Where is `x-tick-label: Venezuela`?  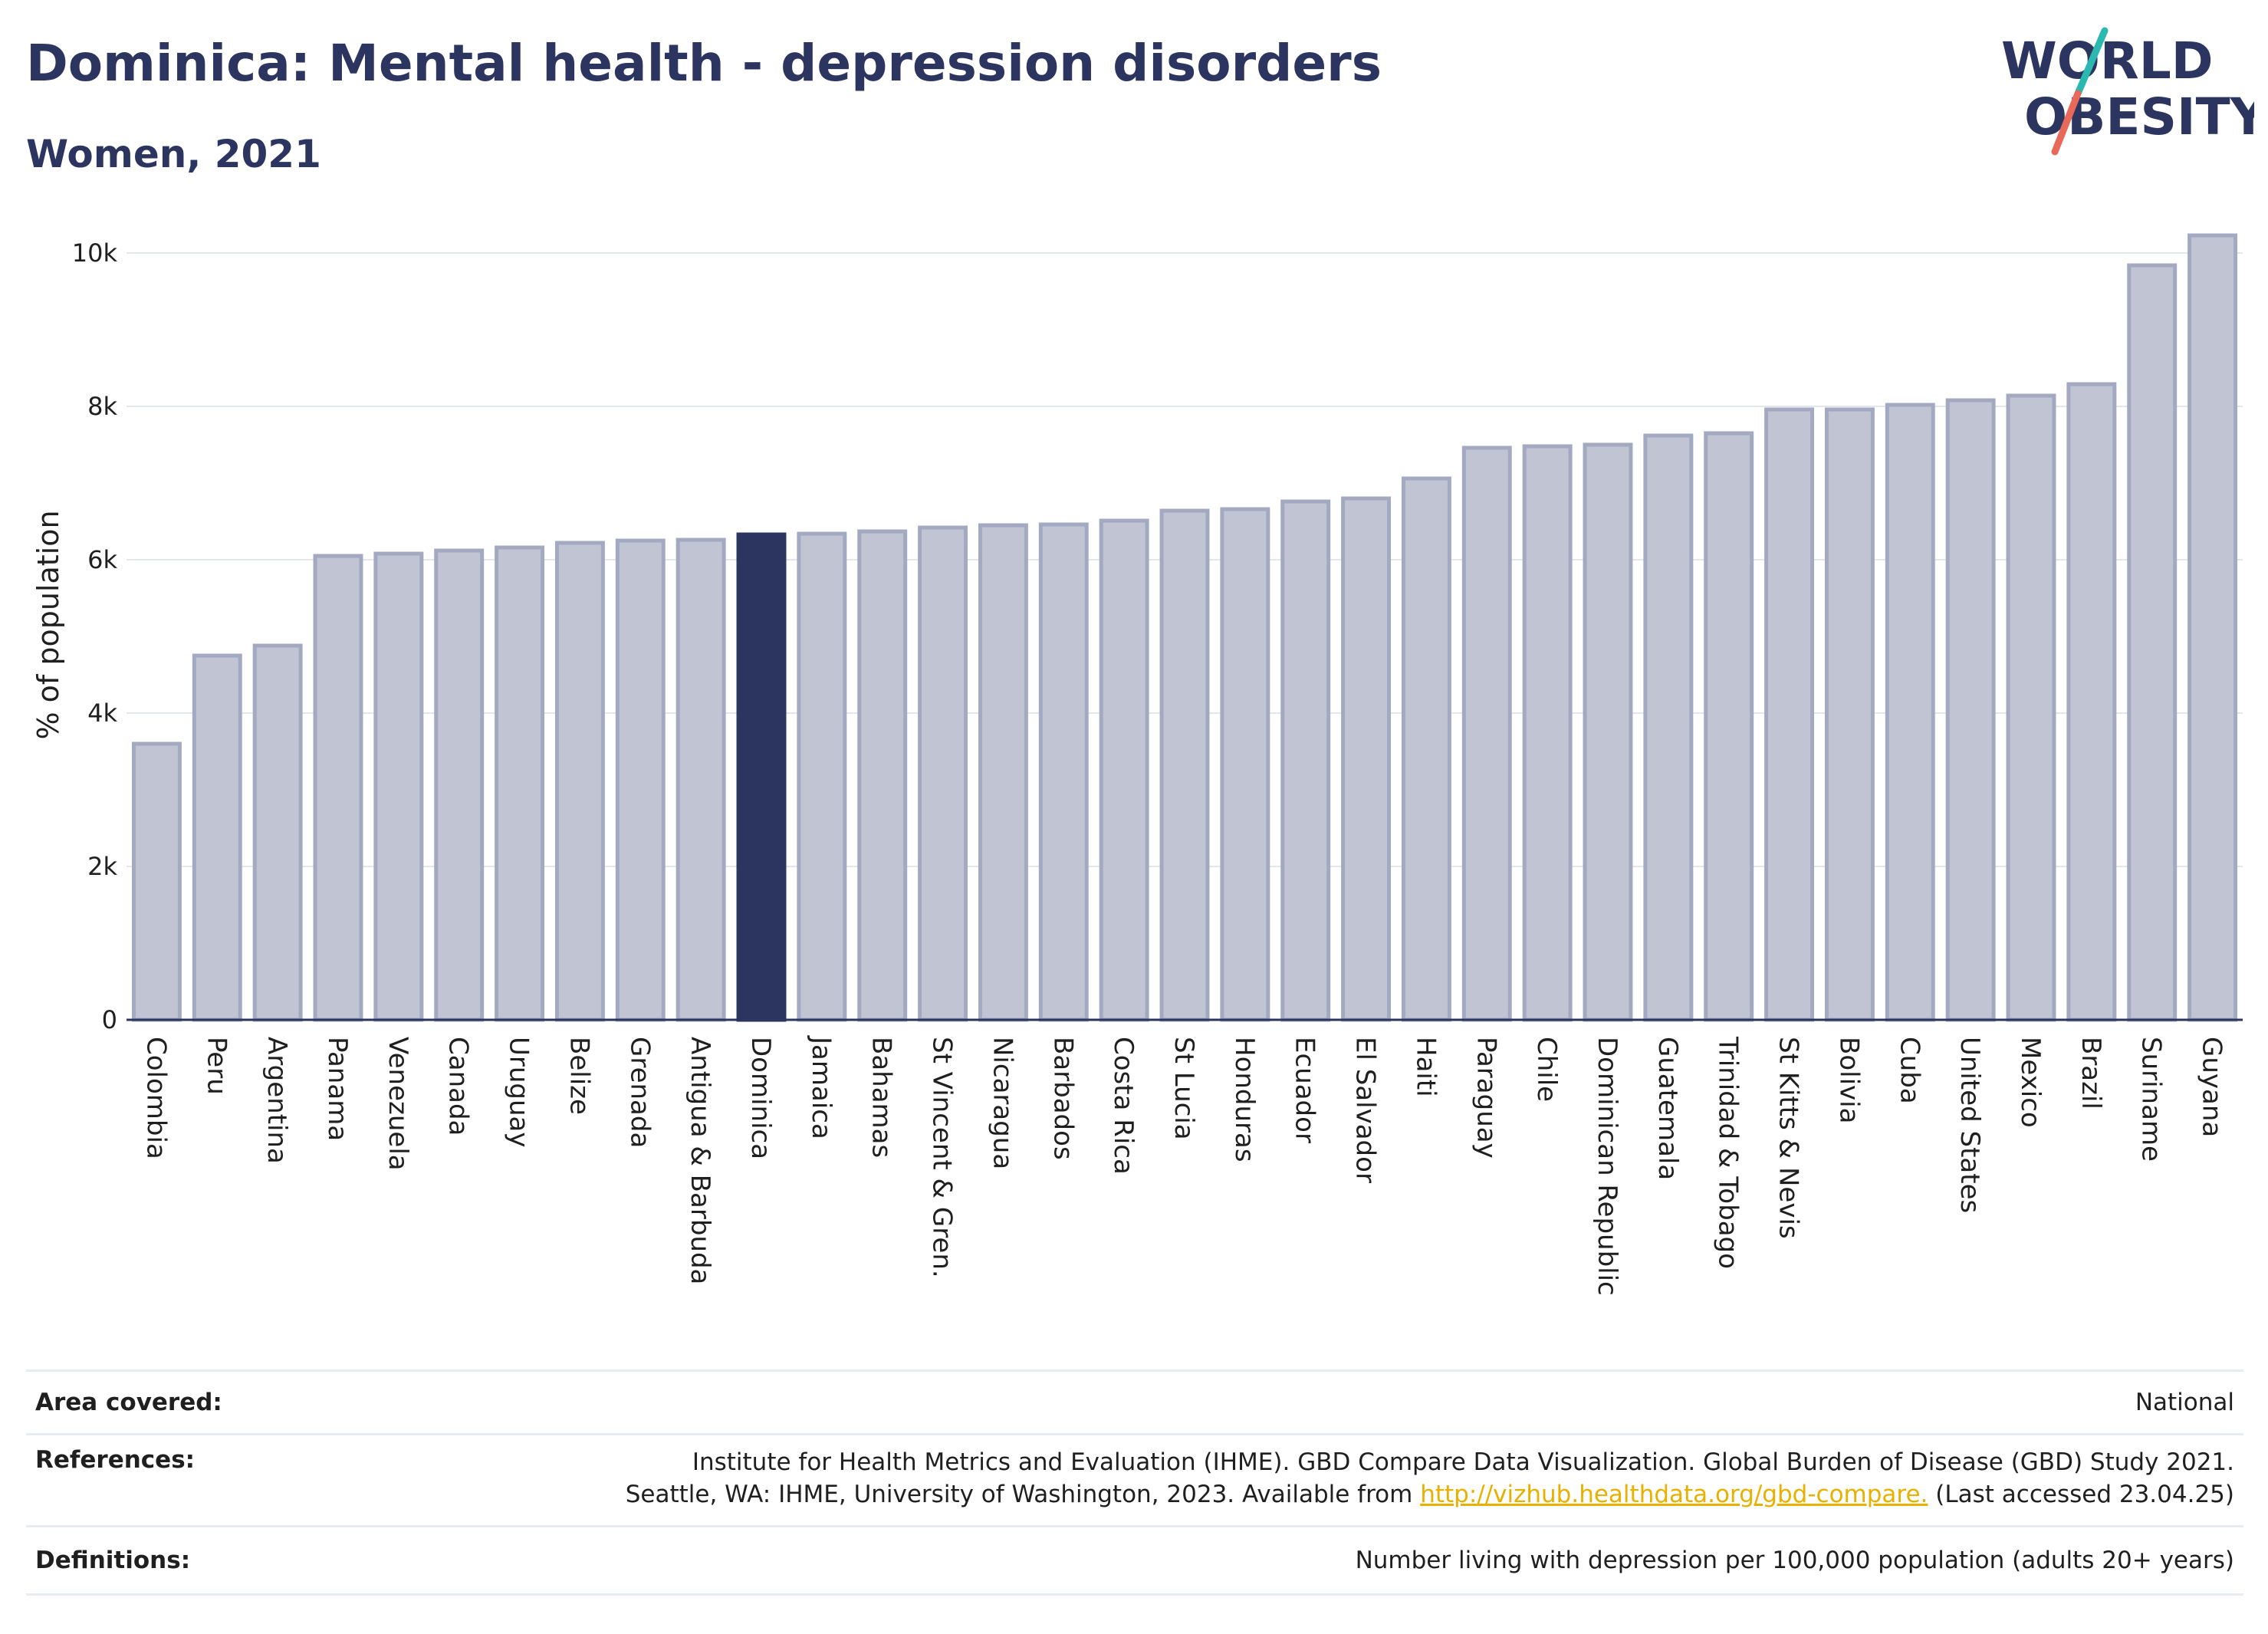
x-tick-label: Venezuela is located at coordinates (398, 1104).